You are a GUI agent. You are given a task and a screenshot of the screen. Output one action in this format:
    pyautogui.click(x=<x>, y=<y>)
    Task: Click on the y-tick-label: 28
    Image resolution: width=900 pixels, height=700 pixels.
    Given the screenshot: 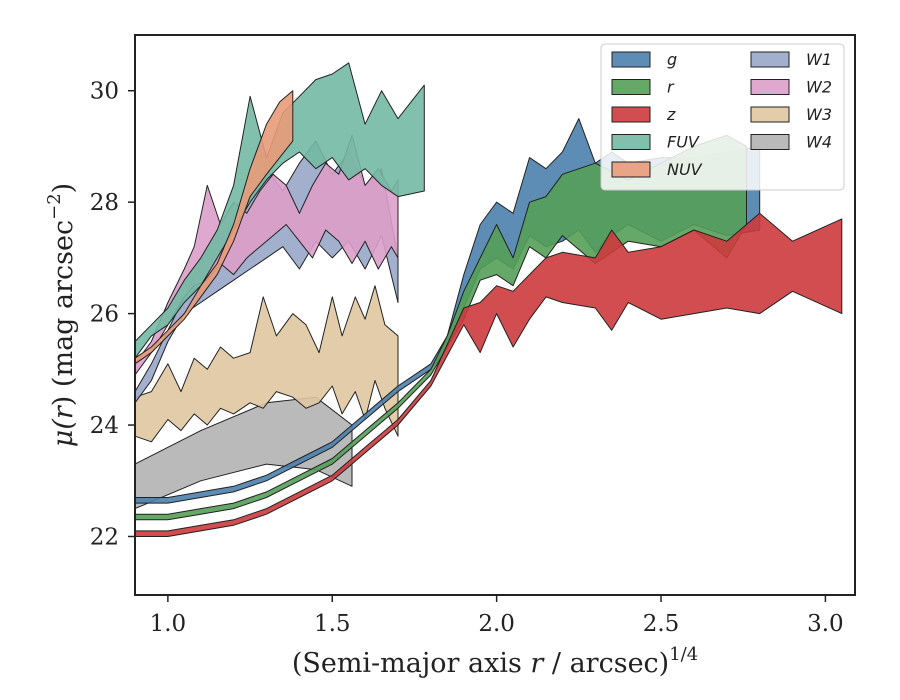 What is the action you would take?
    pyautogui.click(x=104, y=203)
    